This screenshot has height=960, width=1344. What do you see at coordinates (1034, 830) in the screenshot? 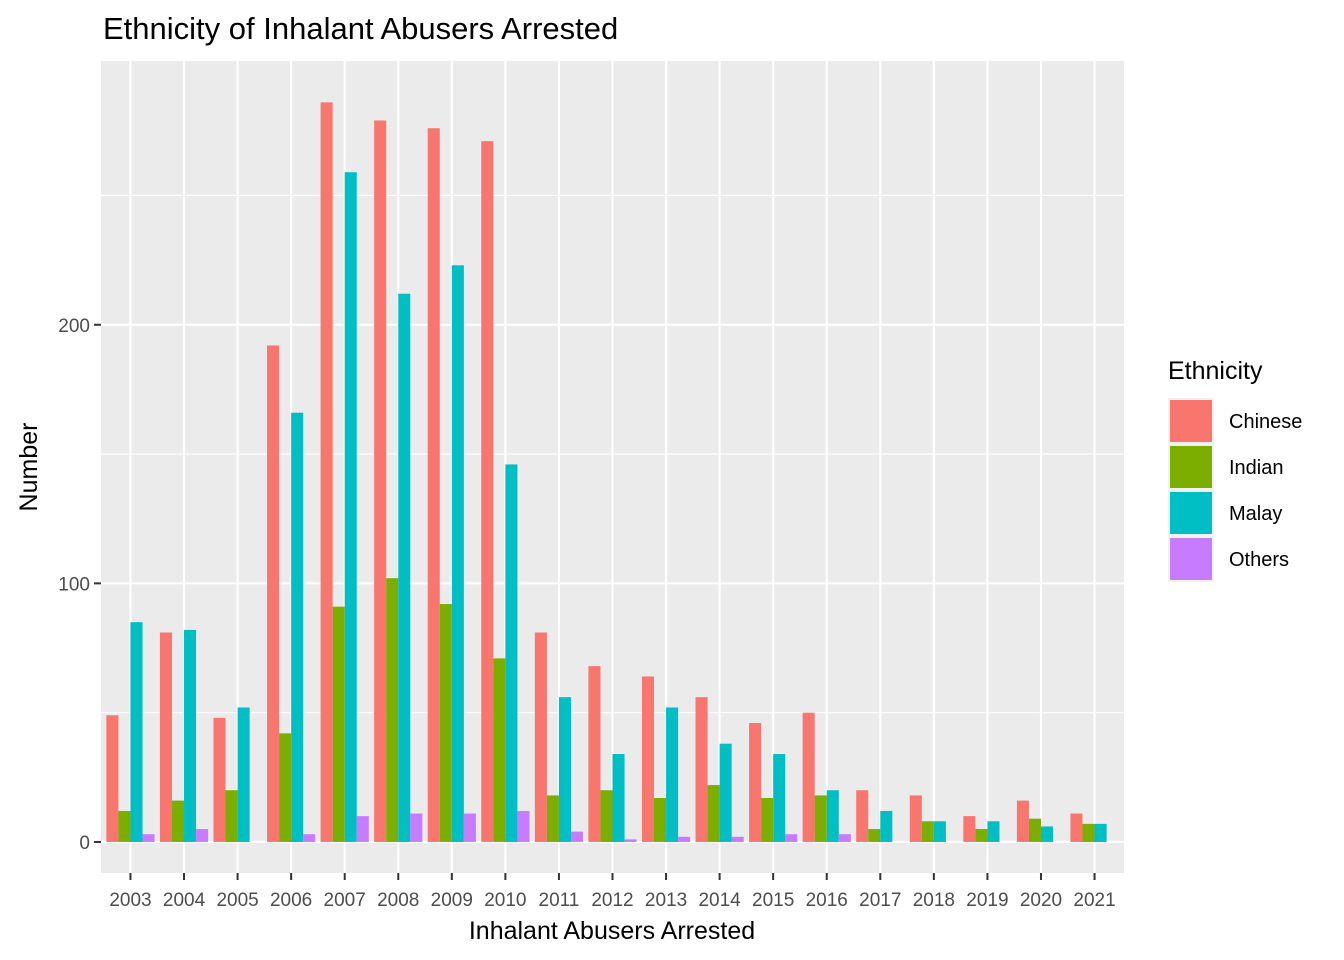
I see `bar-indian-2020` at bounding box center [1034, 830].